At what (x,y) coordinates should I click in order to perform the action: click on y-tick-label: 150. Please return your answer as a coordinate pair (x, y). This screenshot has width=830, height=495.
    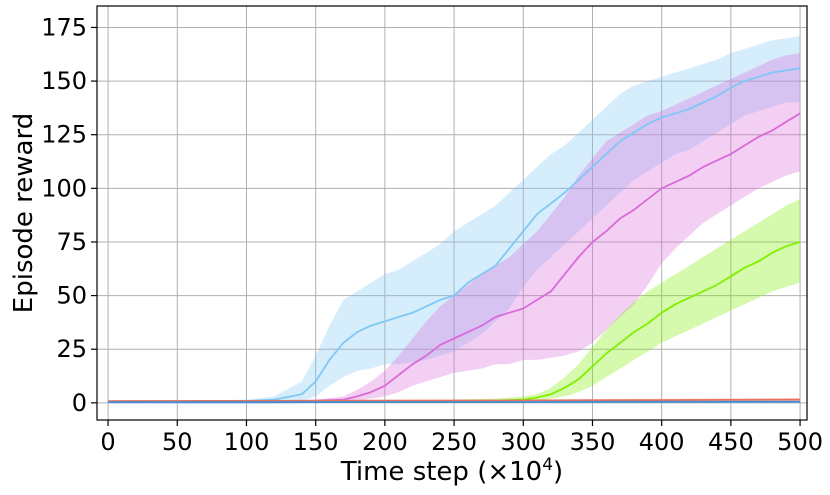
    Looking at the image, I should click on (64, 81).